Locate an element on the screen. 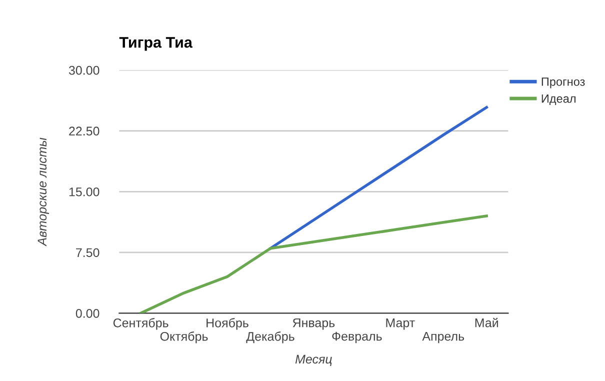 The height and width of the screenshot is (381, 605). x-tick-label: Май is located at coordinates (486, 323).